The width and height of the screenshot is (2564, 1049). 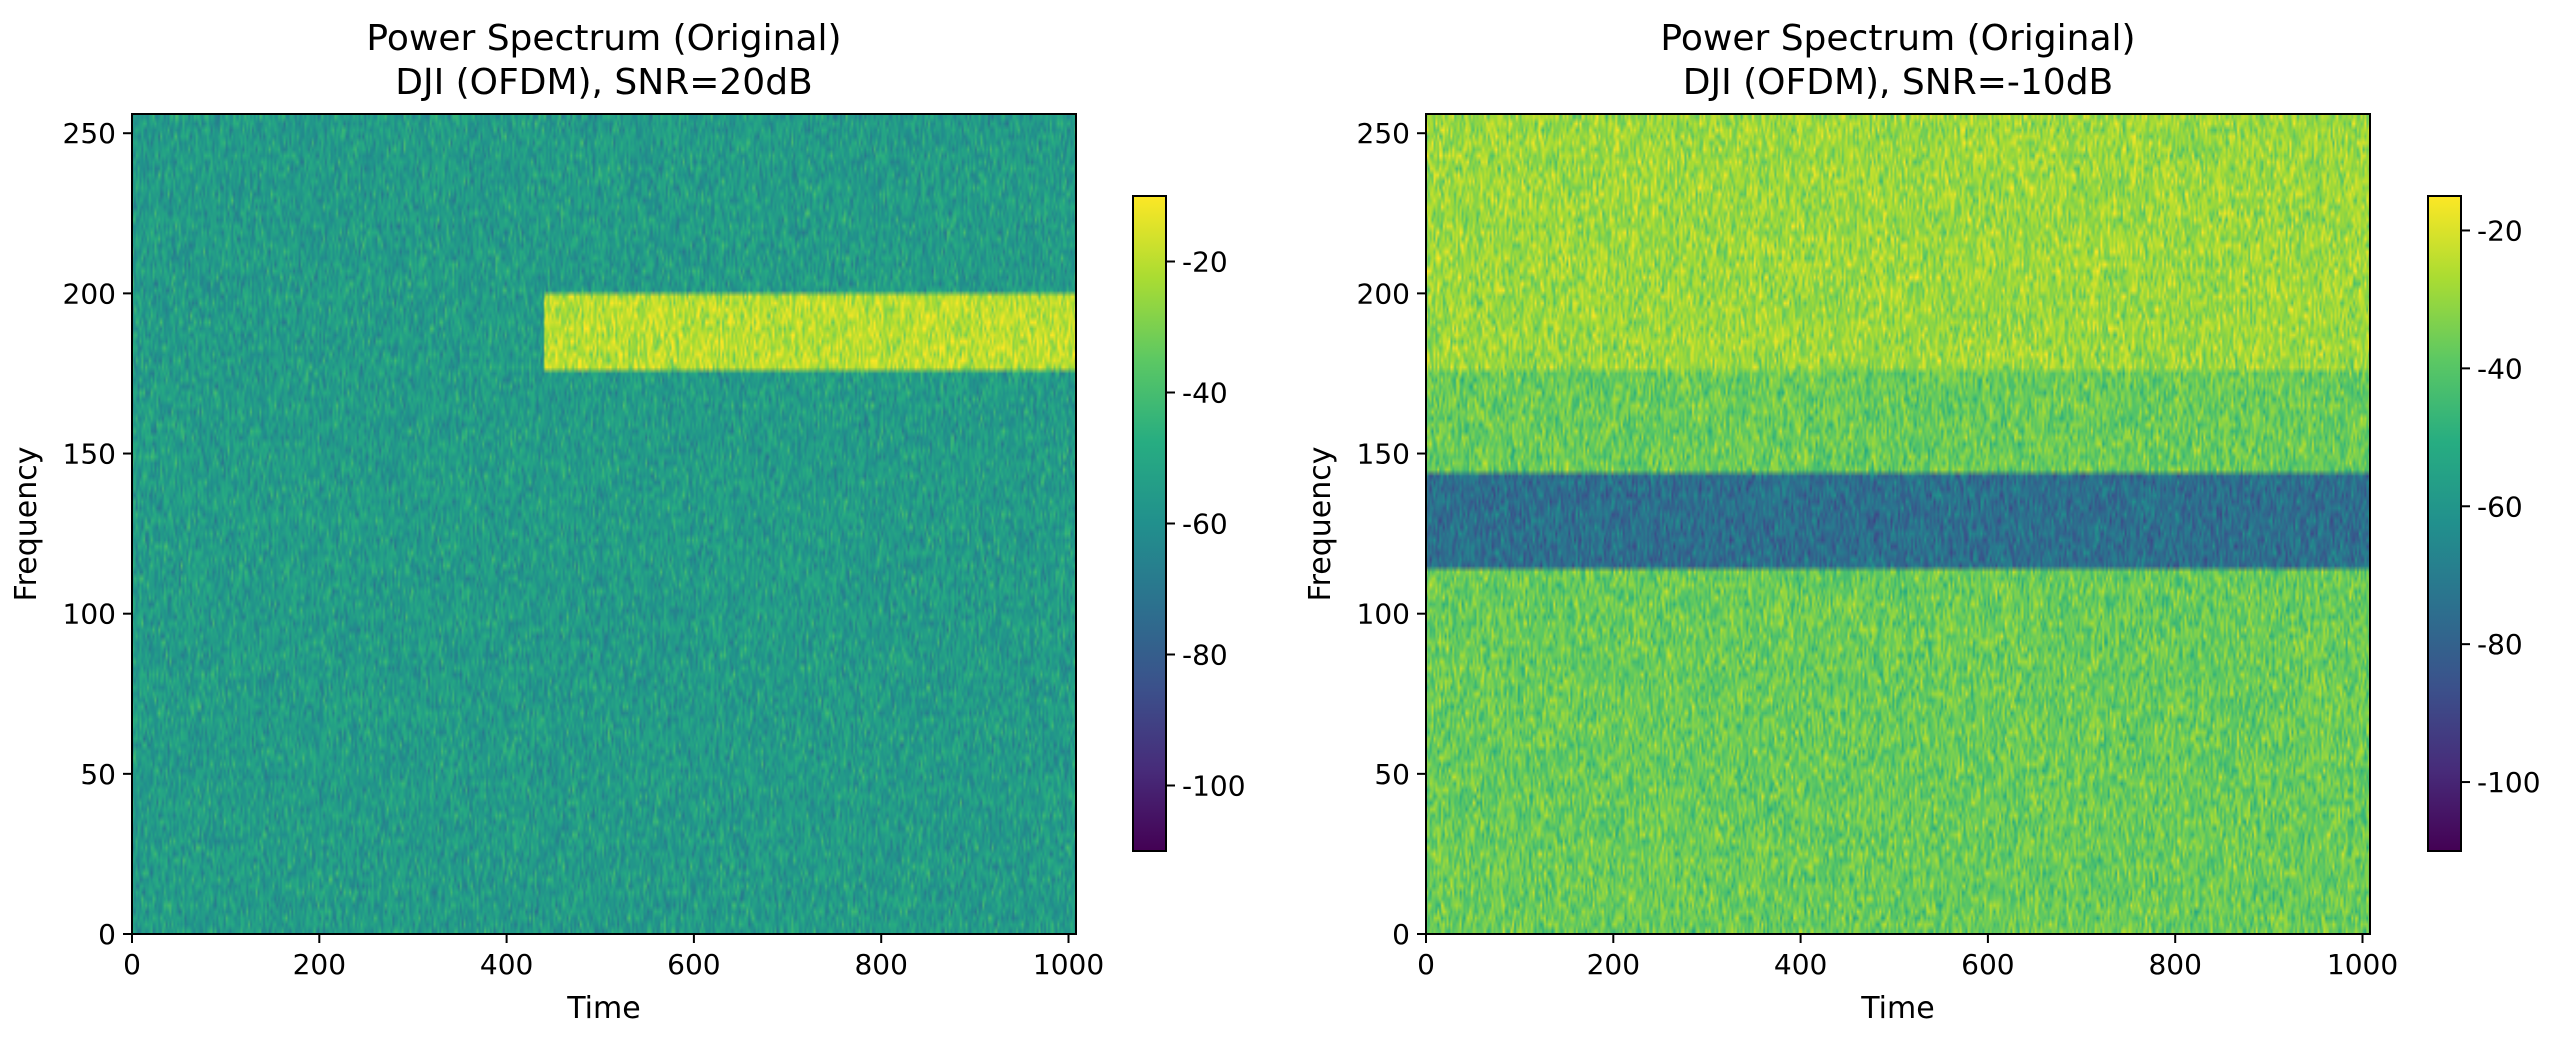 I want to click on colorbar-frame, so click(x=2444, y=523).